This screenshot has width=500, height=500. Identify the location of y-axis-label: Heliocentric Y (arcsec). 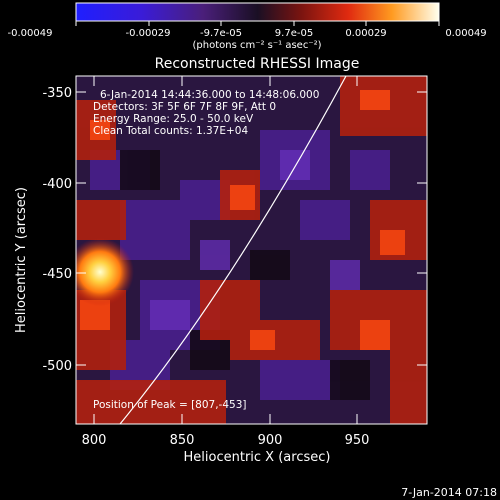
(21, 260).